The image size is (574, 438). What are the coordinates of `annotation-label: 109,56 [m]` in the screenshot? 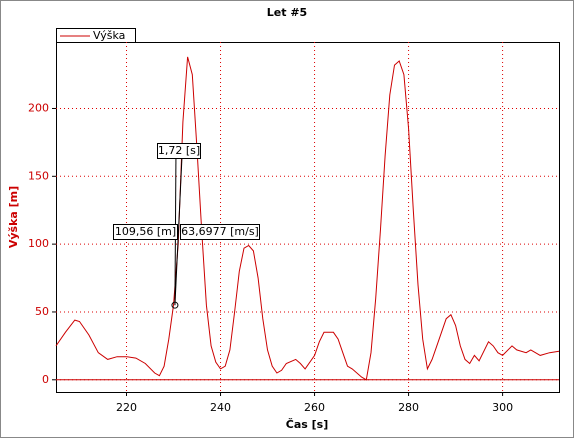 It's located at (145, 231).